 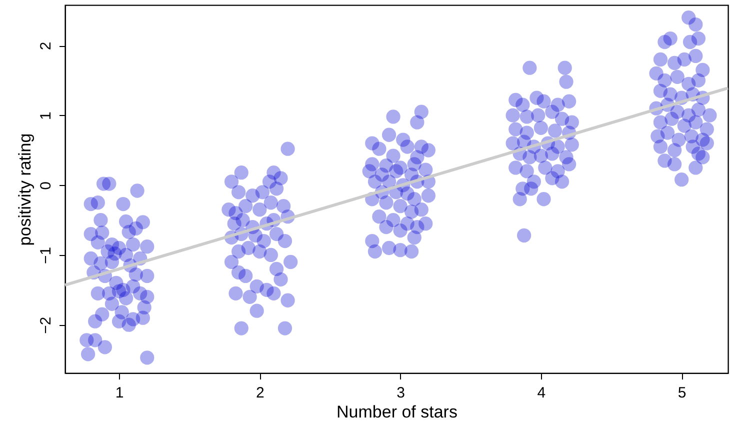 What do you see at coordinates (46, 325) in the screenshot?
I see `y-tick-label: −2` at bounding box center [46, 325].